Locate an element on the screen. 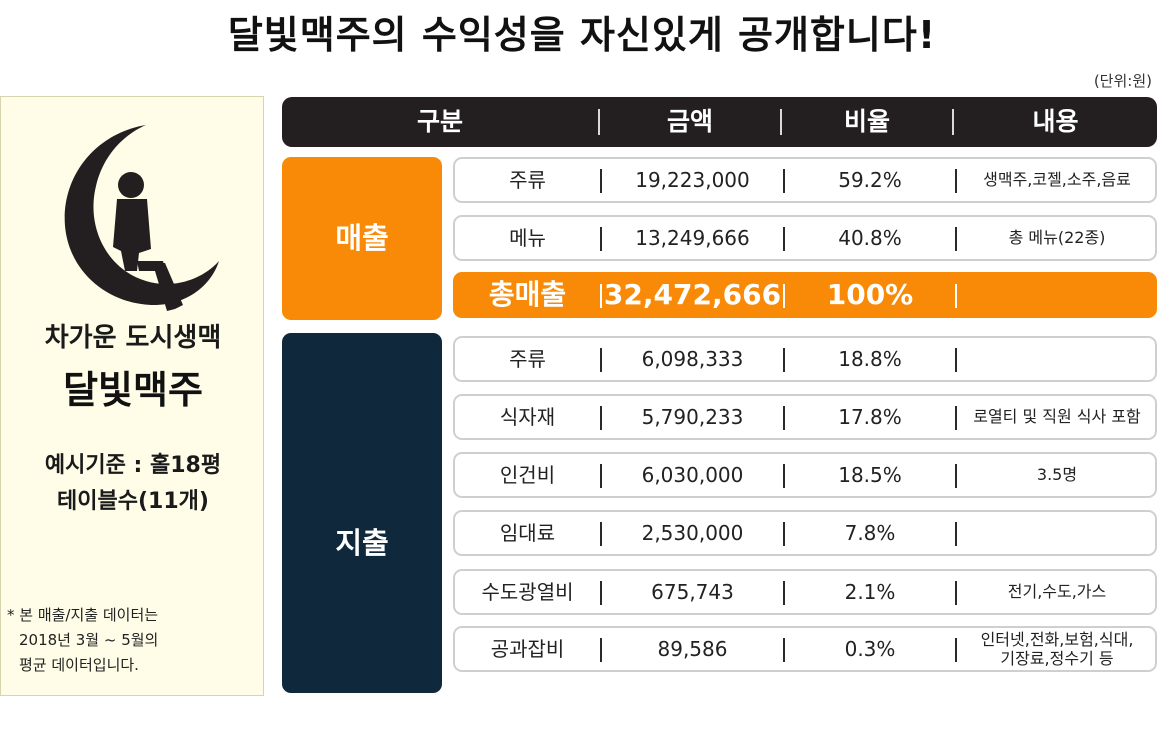 Image resolution: width=1164 pixels, height=753 pixels. expense-group-label: 지출 is located at coordinates (362, 513).